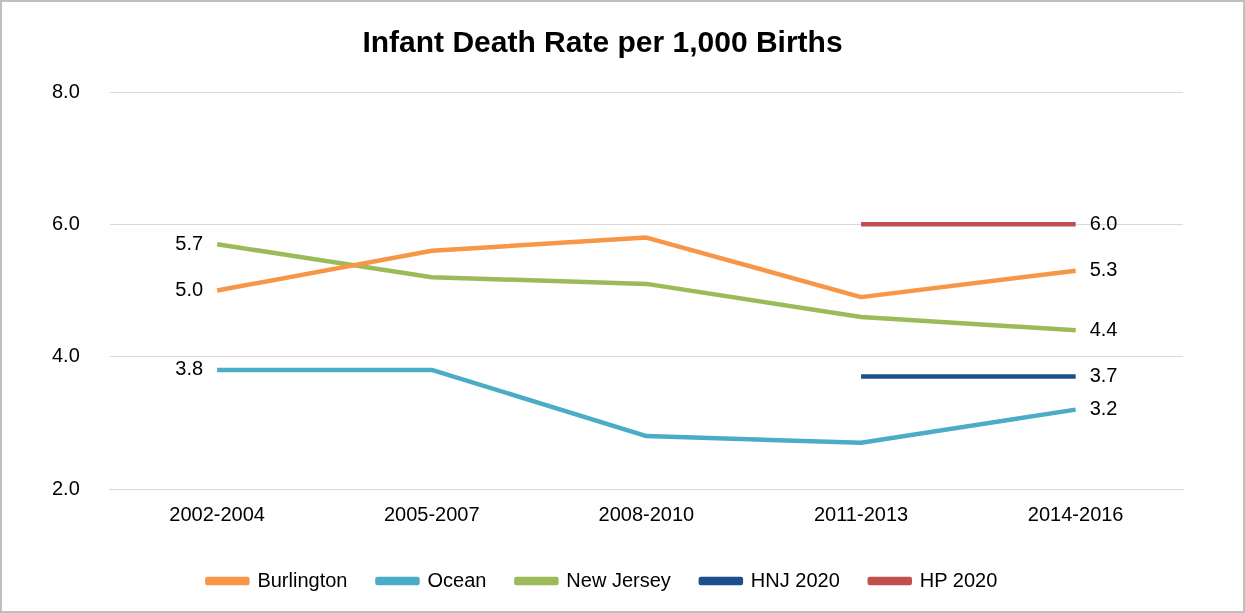  Describe the element at coordinates (189, 289) in the screenshot. I see `data-label: 5.0` at that location.